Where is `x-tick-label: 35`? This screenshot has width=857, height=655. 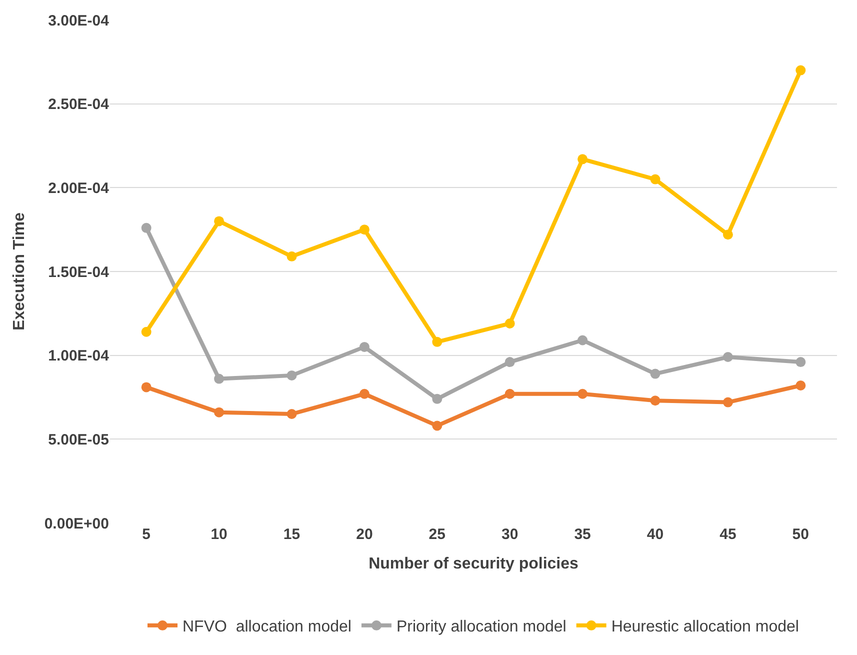
x-tick-label: 35 is located at coordinates (582, 534).